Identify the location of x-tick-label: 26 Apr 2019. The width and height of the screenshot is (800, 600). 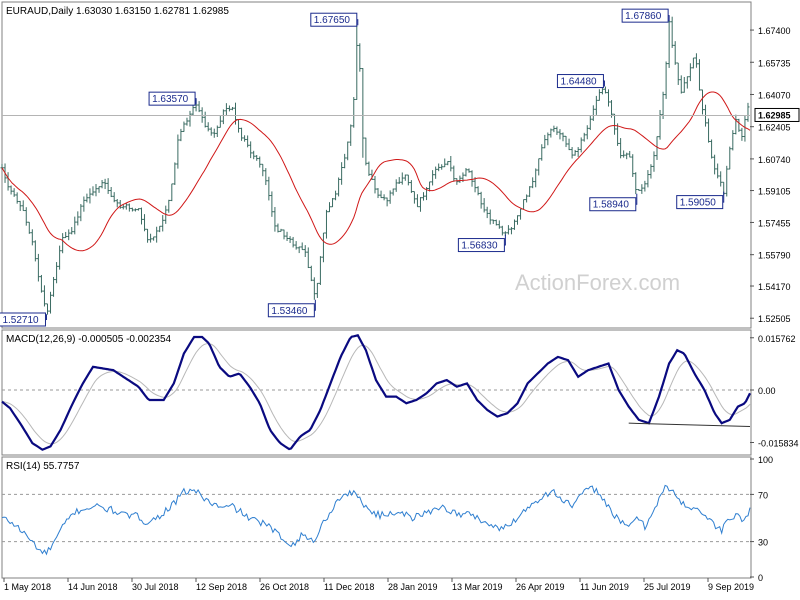
(540, 587).